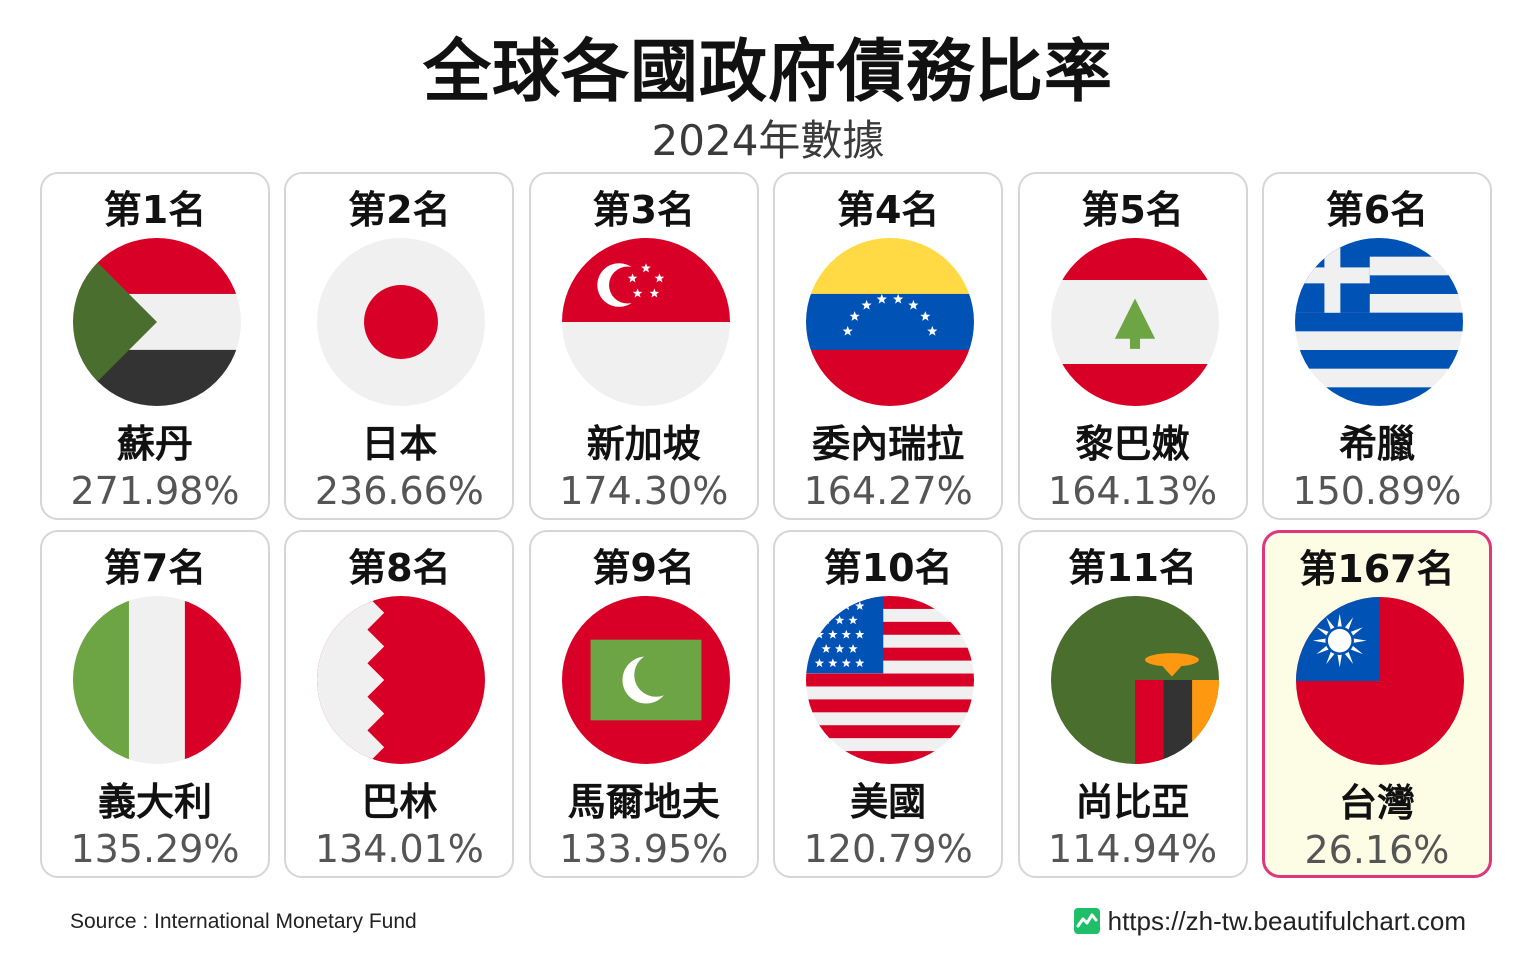  Describe the element at coordinates (1377, 491) in the screenshot. I see `debt-ratio-value: 150.89%` at that location.